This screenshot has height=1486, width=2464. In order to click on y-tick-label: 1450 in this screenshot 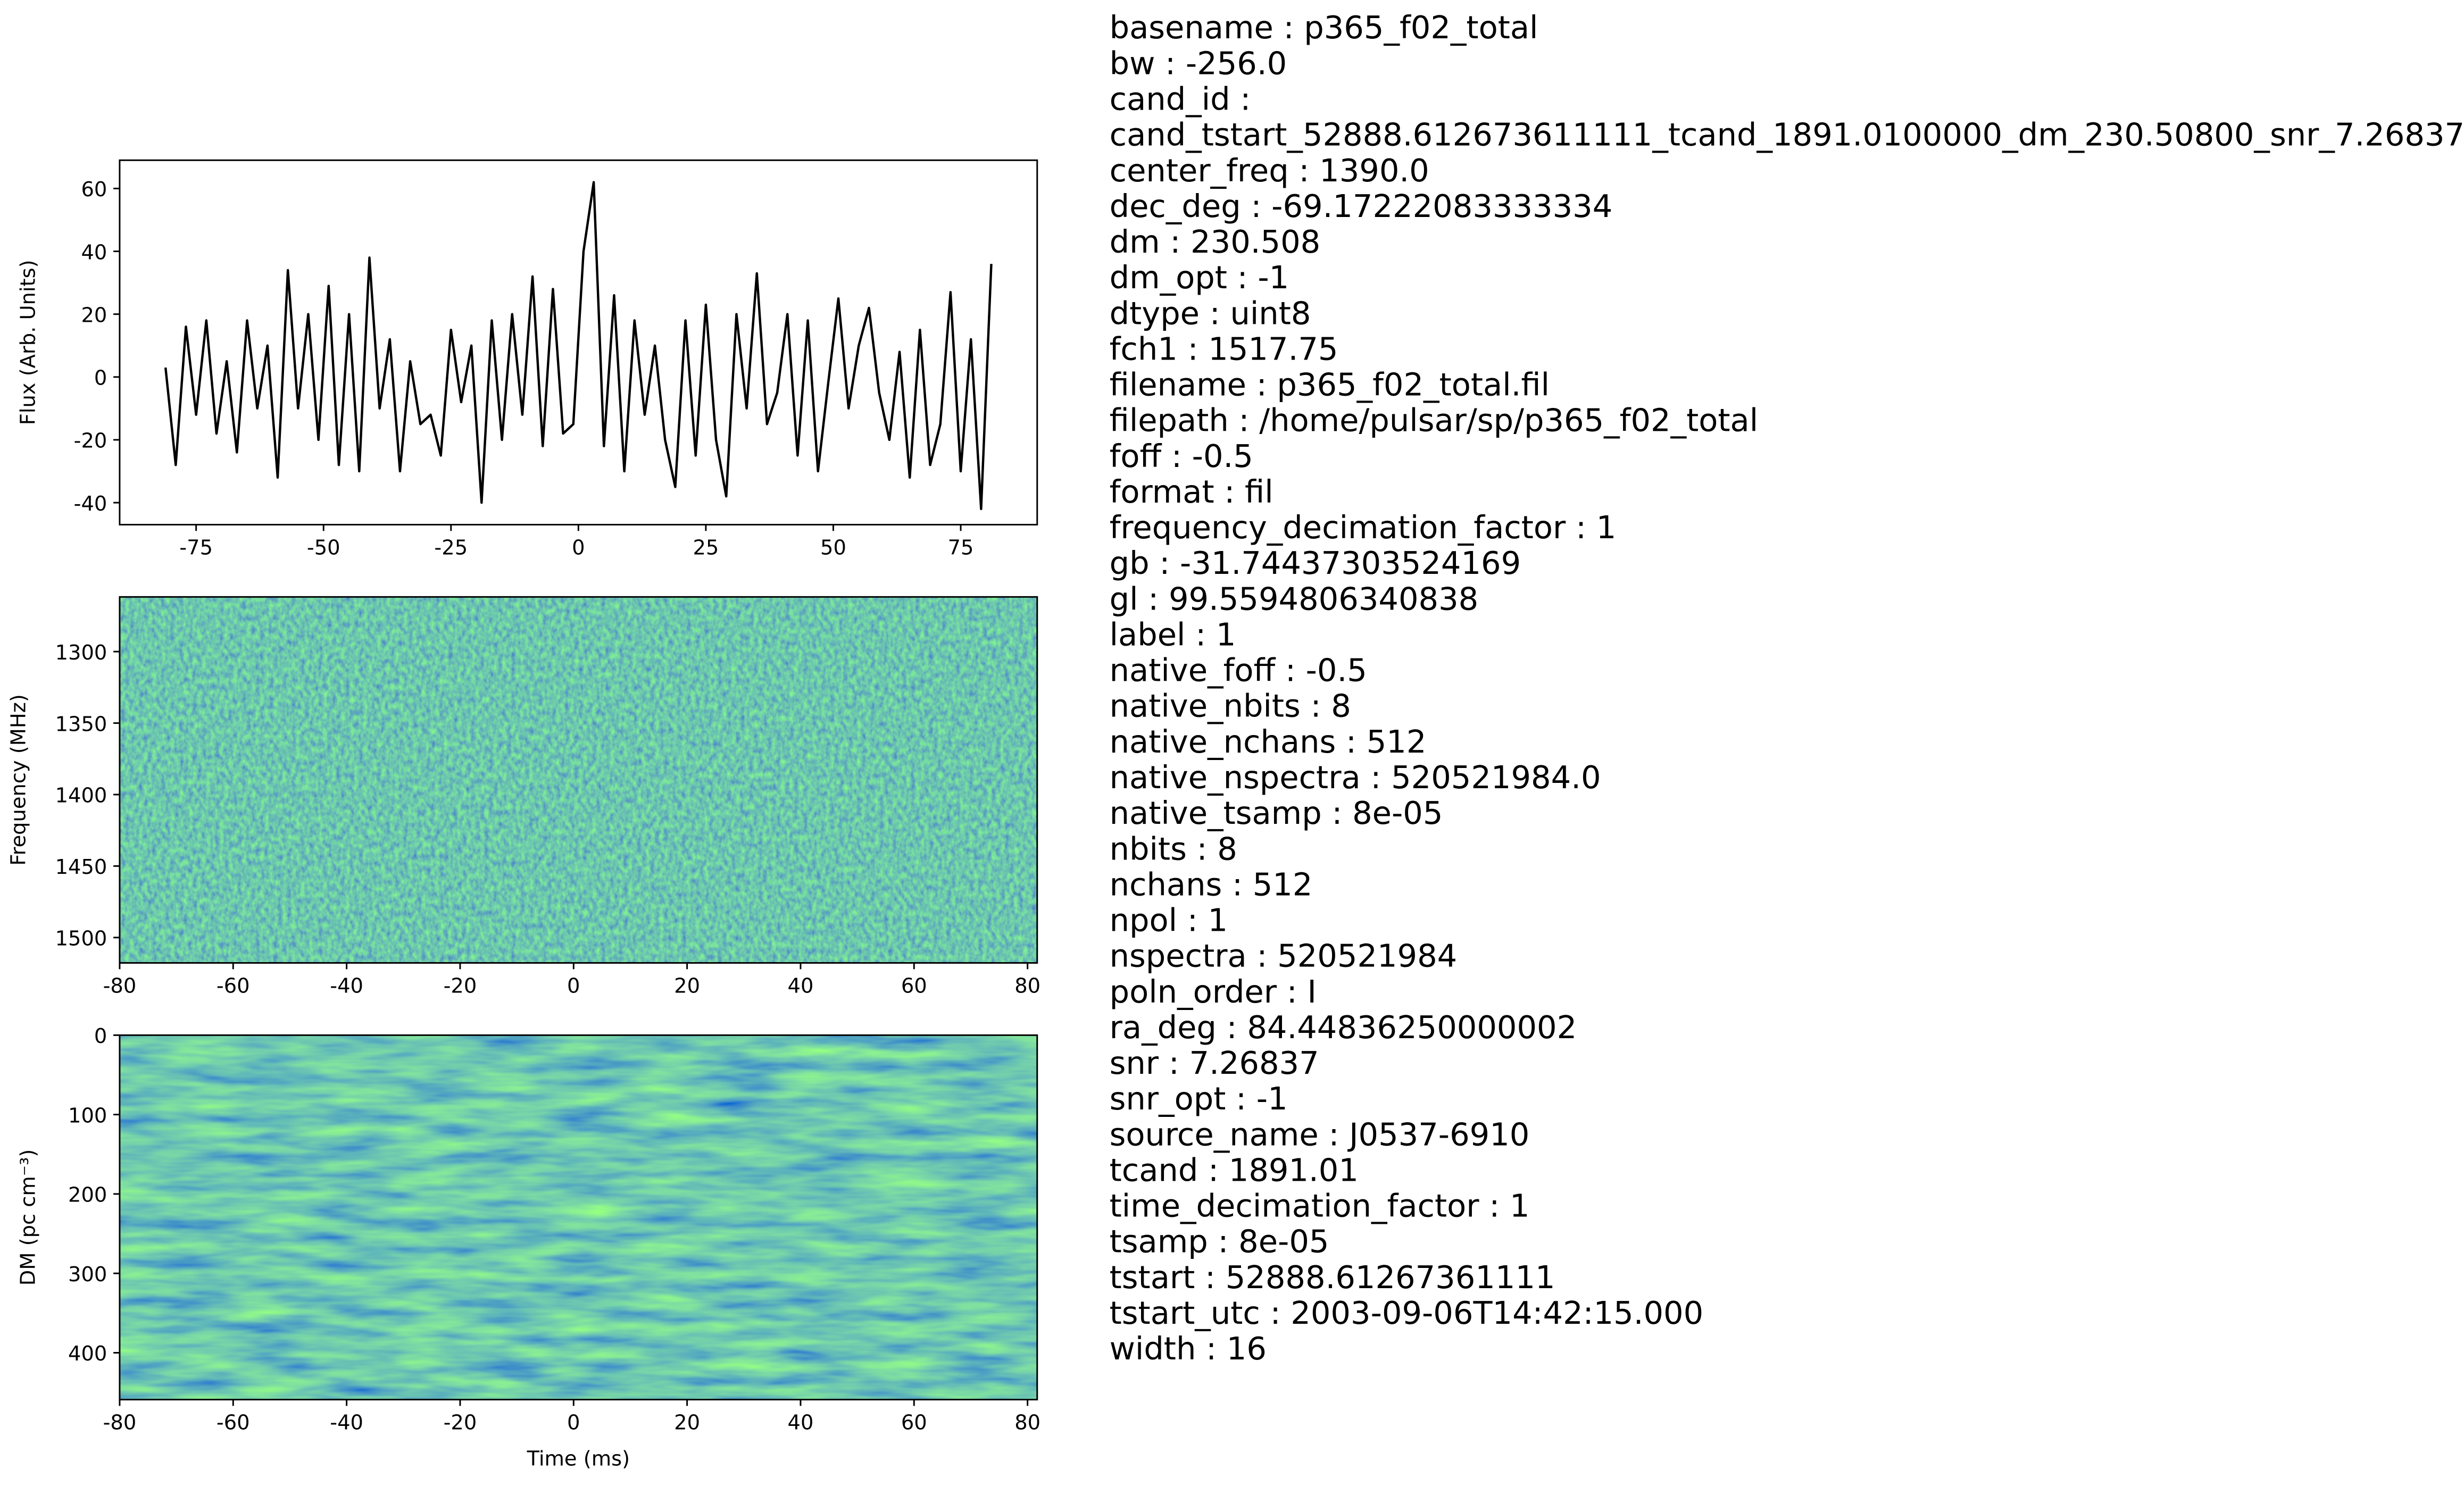, I will do `click(81, 867)`.